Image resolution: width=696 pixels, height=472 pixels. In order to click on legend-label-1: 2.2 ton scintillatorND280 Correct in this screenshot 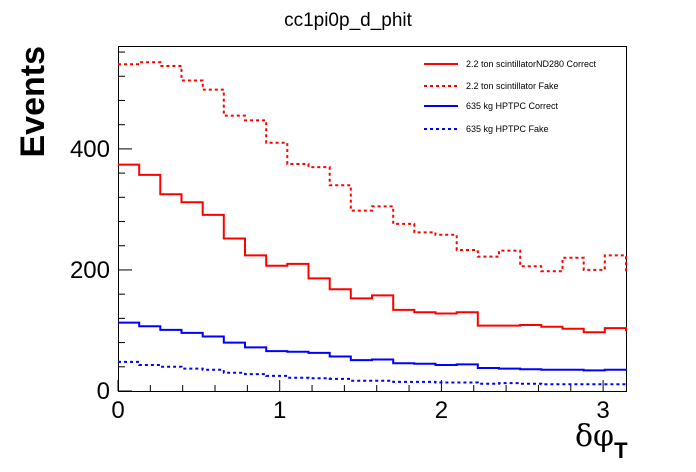, I will do `click(531, 64)`.